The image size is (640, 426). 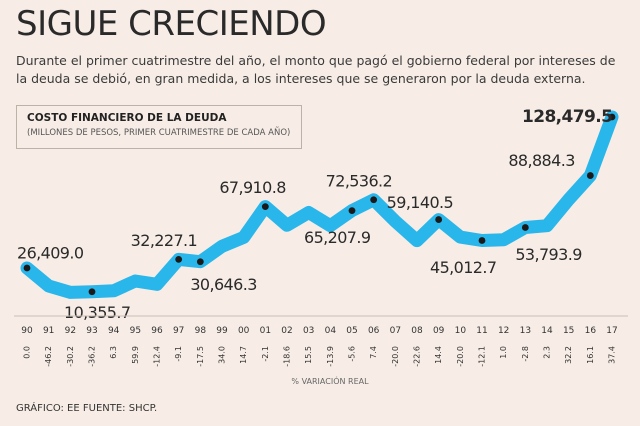 I want to click on pct-change-label: -2.8, so click(x=525, y=354).